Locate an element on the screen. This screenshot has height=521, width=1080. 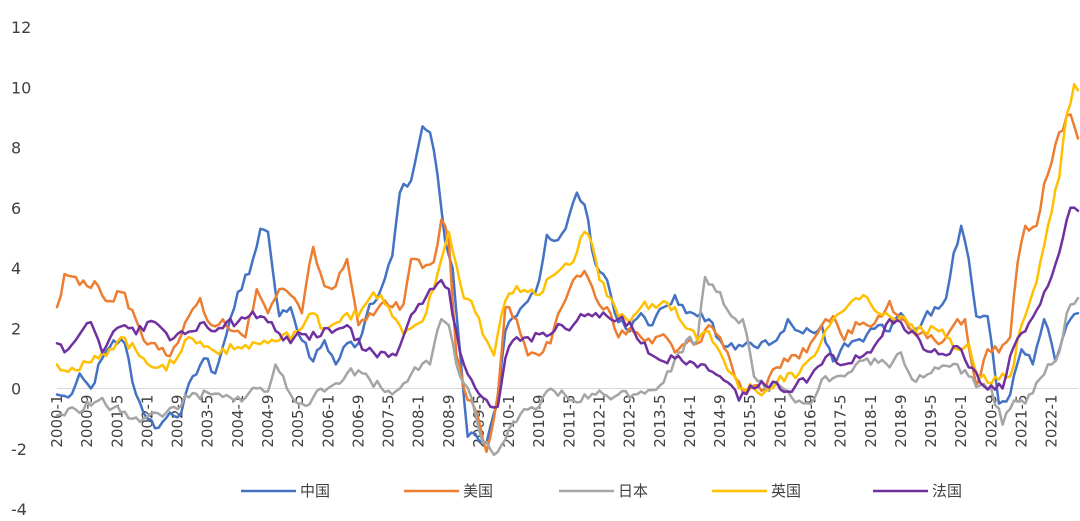
x-tick-label: 2018-1 is located at coordinates (871, 421).